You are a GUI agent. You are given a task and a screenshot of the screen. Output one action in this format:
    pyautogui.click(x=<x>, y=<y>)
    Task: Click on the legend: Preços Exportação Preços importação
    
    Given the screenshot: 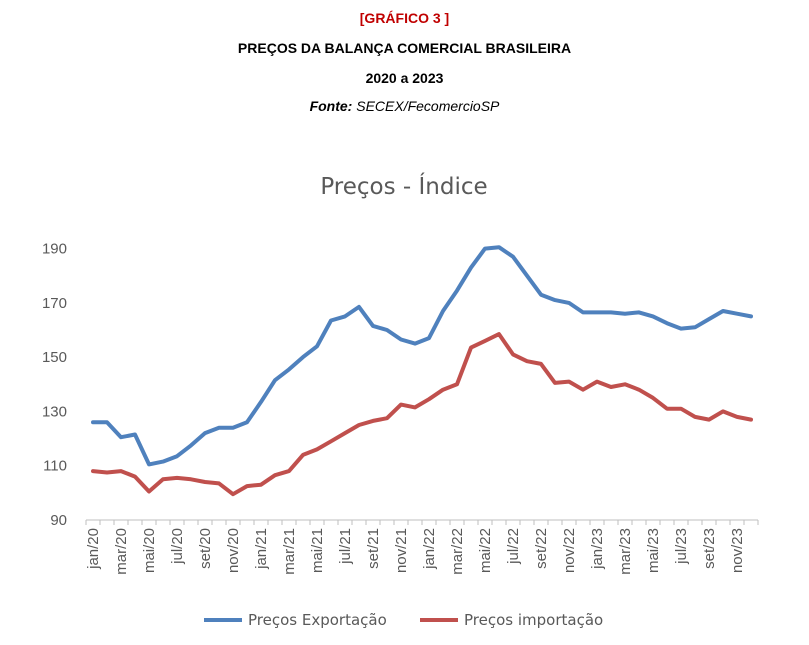 What is the action you would take?
    pyautogui.click(x=403, y=620)
    